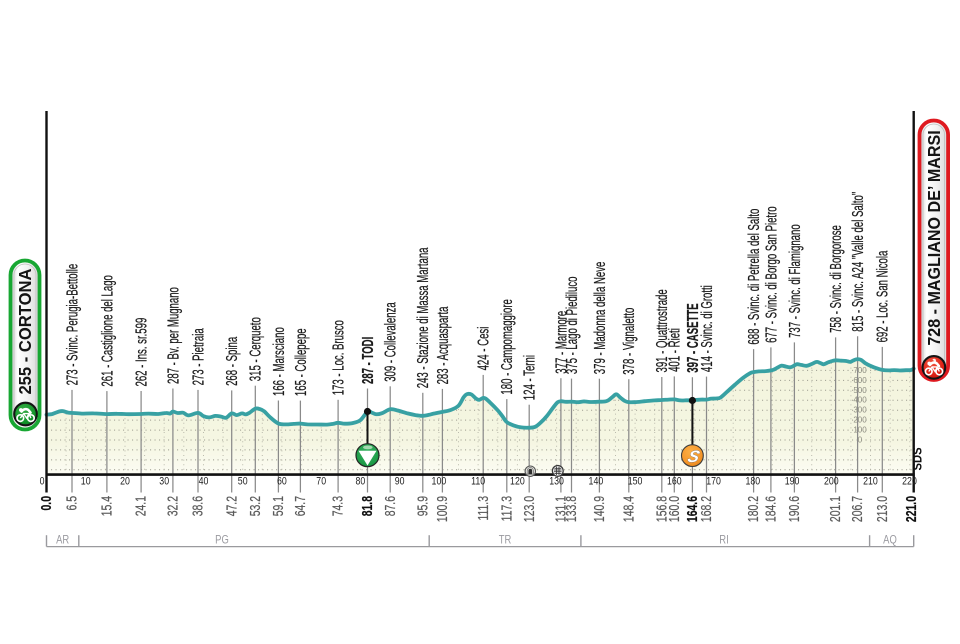  What do you see at coordinates (483, 508) in the screenshot?
I see `svg-text: 111.3` at bounding box center [483, 508].